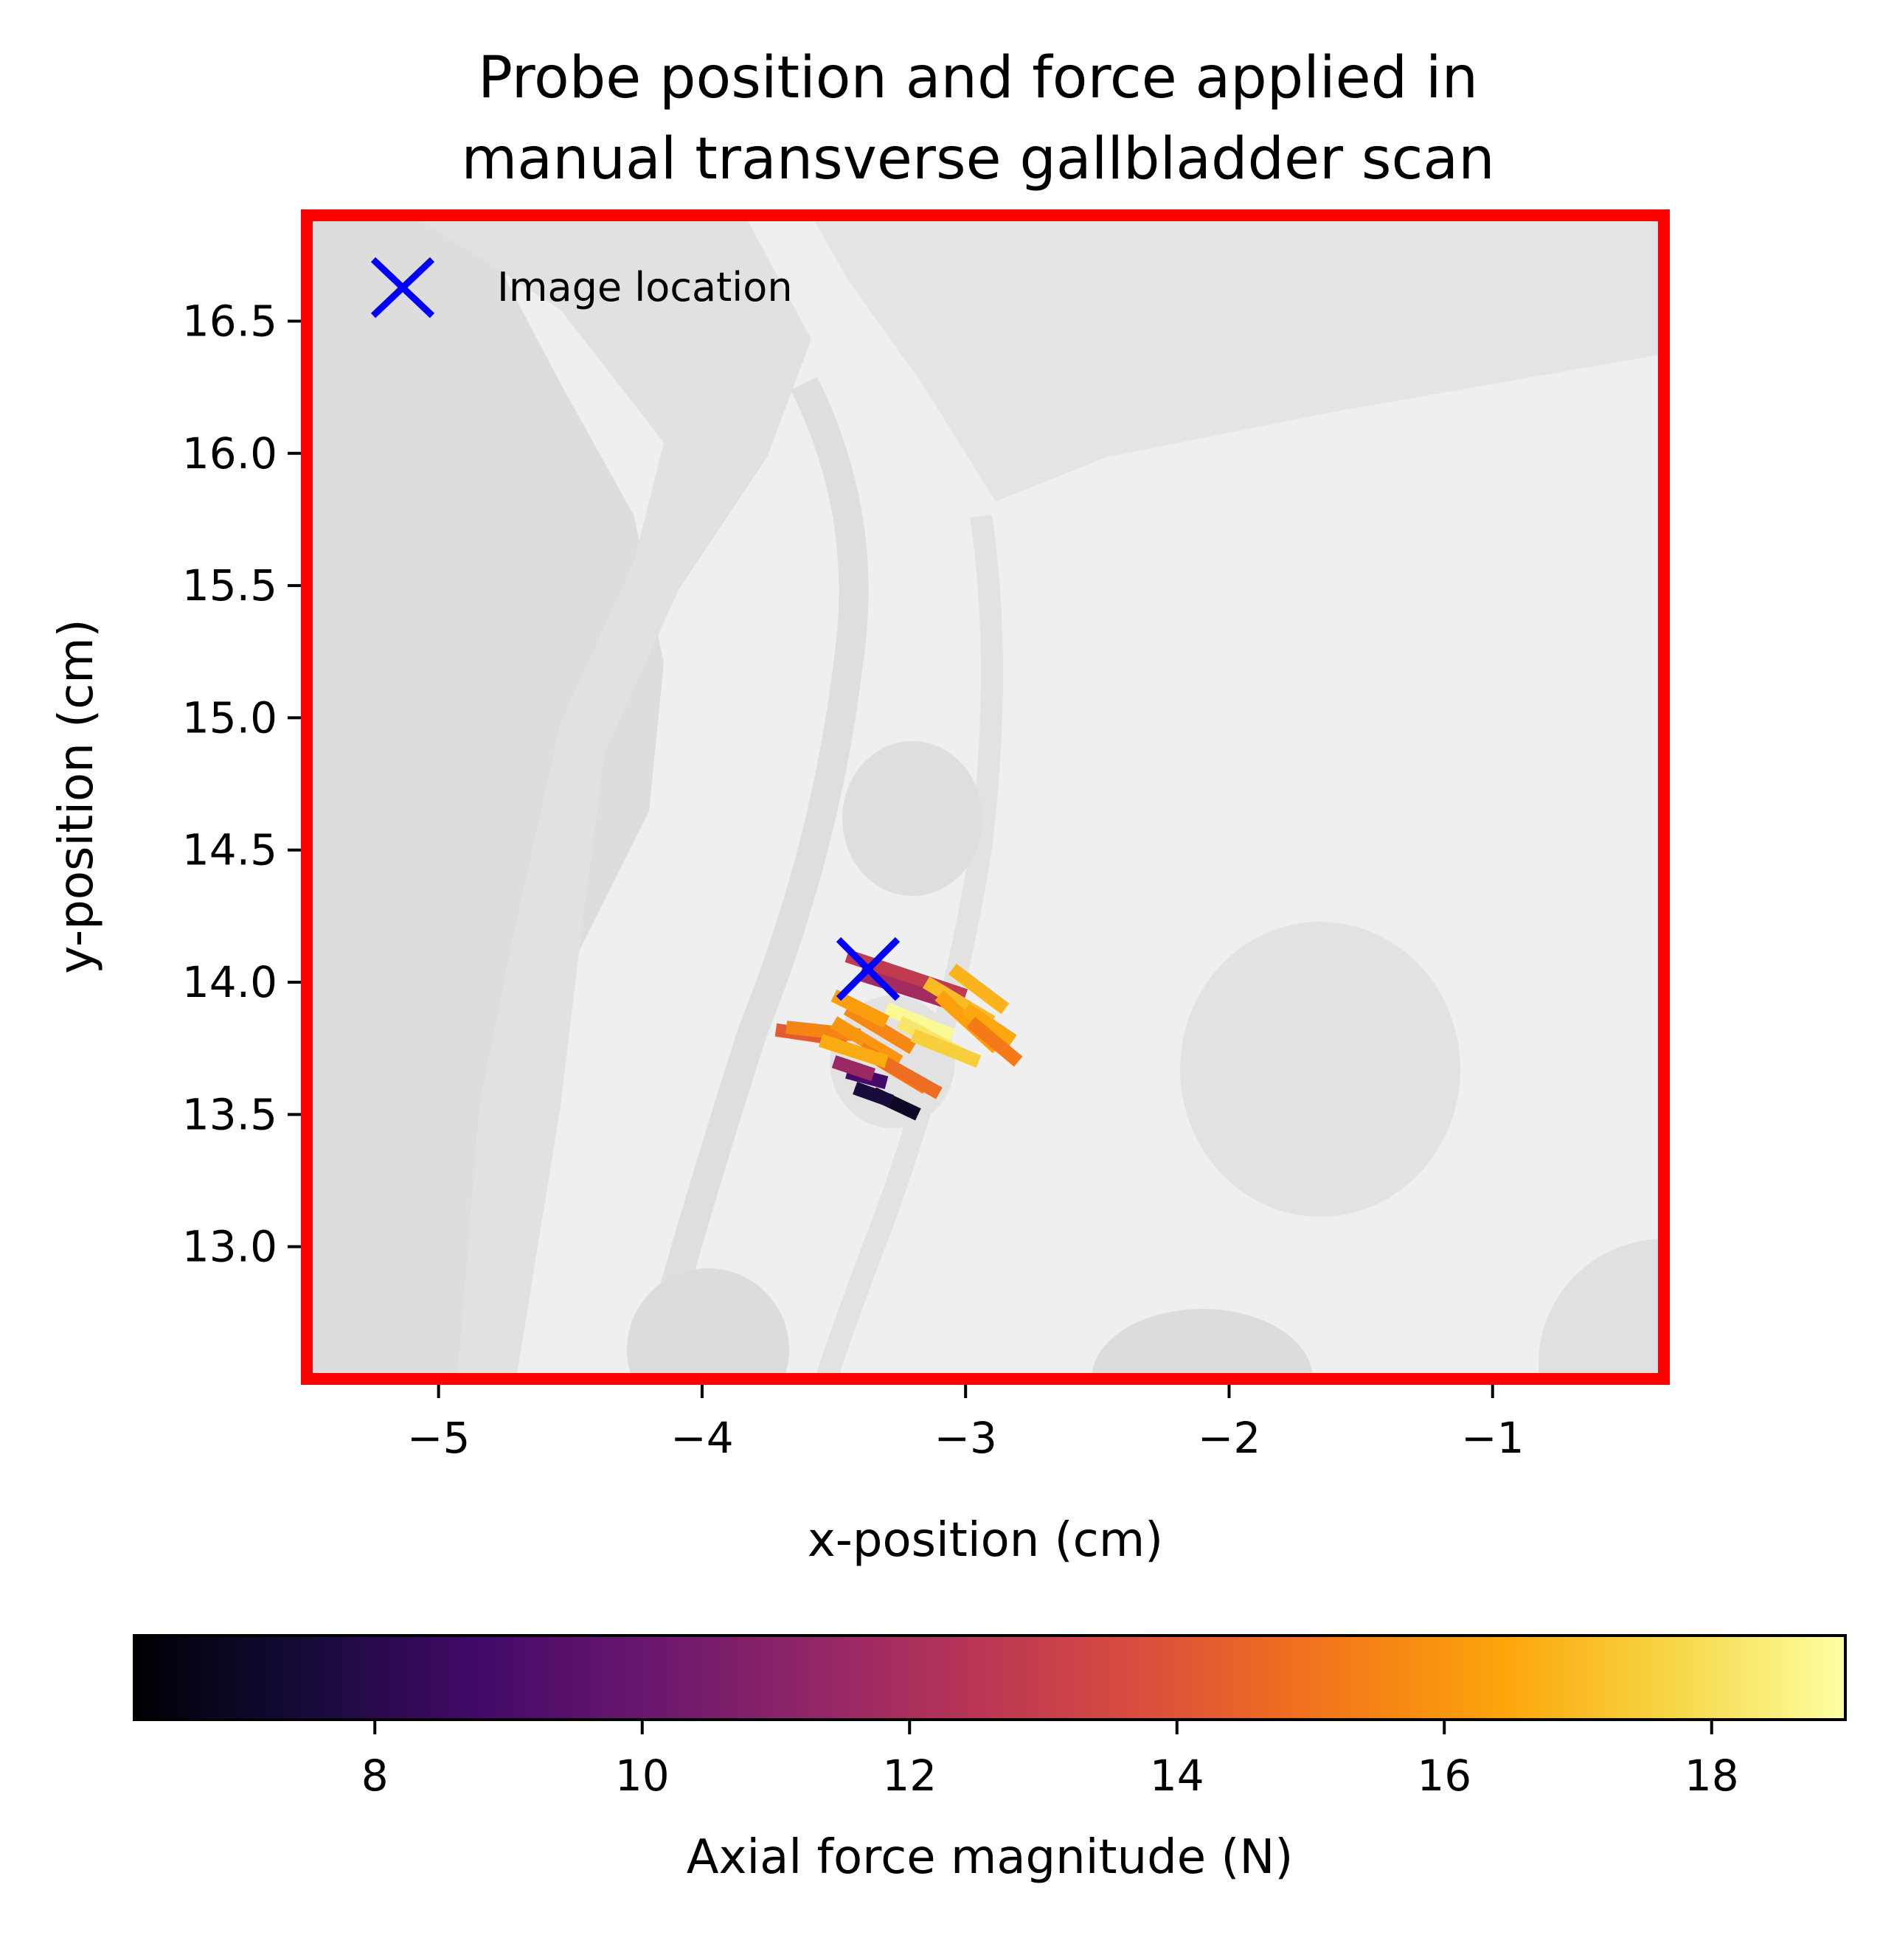 This screenshot has height=1960, width=1894. What do you see at coordinates (375, 1776) in the screenshot?
I see `colorbar-tick-label: 8` at bounding box center [375, 1776].